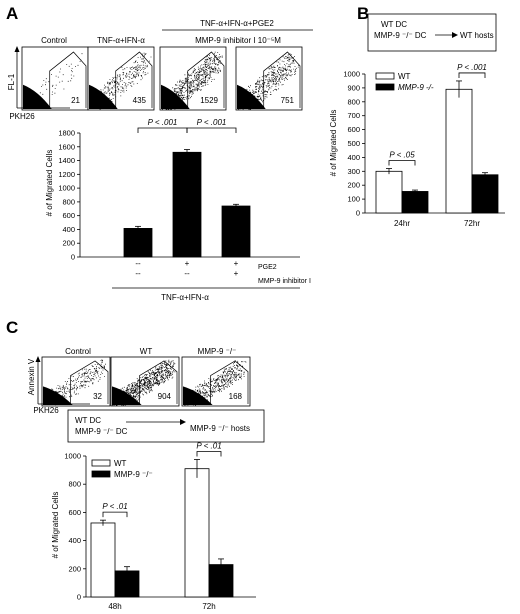  What do you see at coordinates (158, 78) in the screenshot?
I see `panel-a-flow-plots: 21 435 1529 751` at bounding box center [158, 78].